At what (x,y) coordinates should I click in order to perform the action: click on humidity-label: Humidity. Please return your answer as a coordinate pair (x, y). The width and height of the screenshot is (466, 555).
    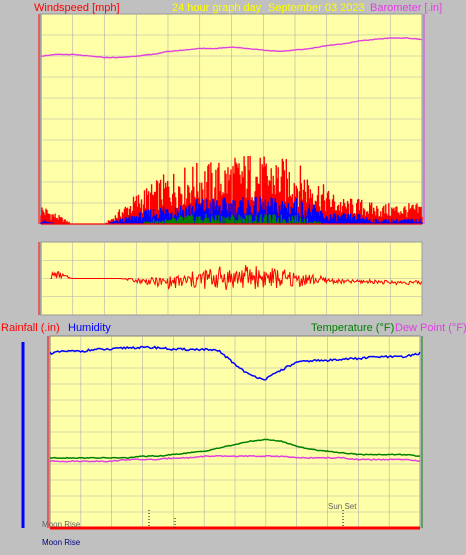
    Looking at the image, I should click on (89, 328).